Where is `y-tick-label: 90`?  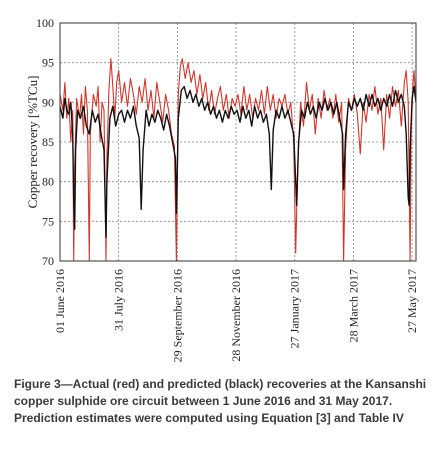
y-tick-label: 90 is located at coordinates (48, 102).